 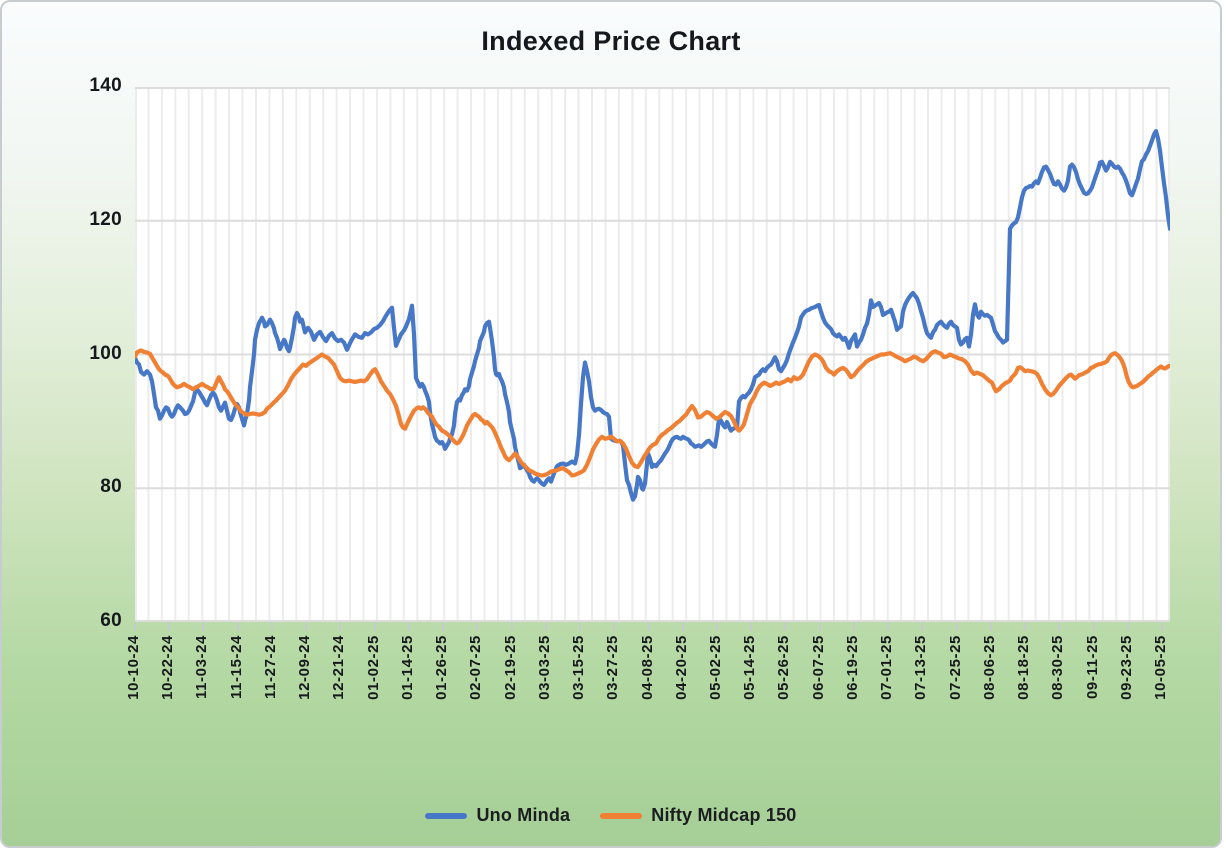 What do you see at coordinates (442, 667) in the screenshot?
I see `x-axis-label: 01-26-25` at bounding box center [442, 667].